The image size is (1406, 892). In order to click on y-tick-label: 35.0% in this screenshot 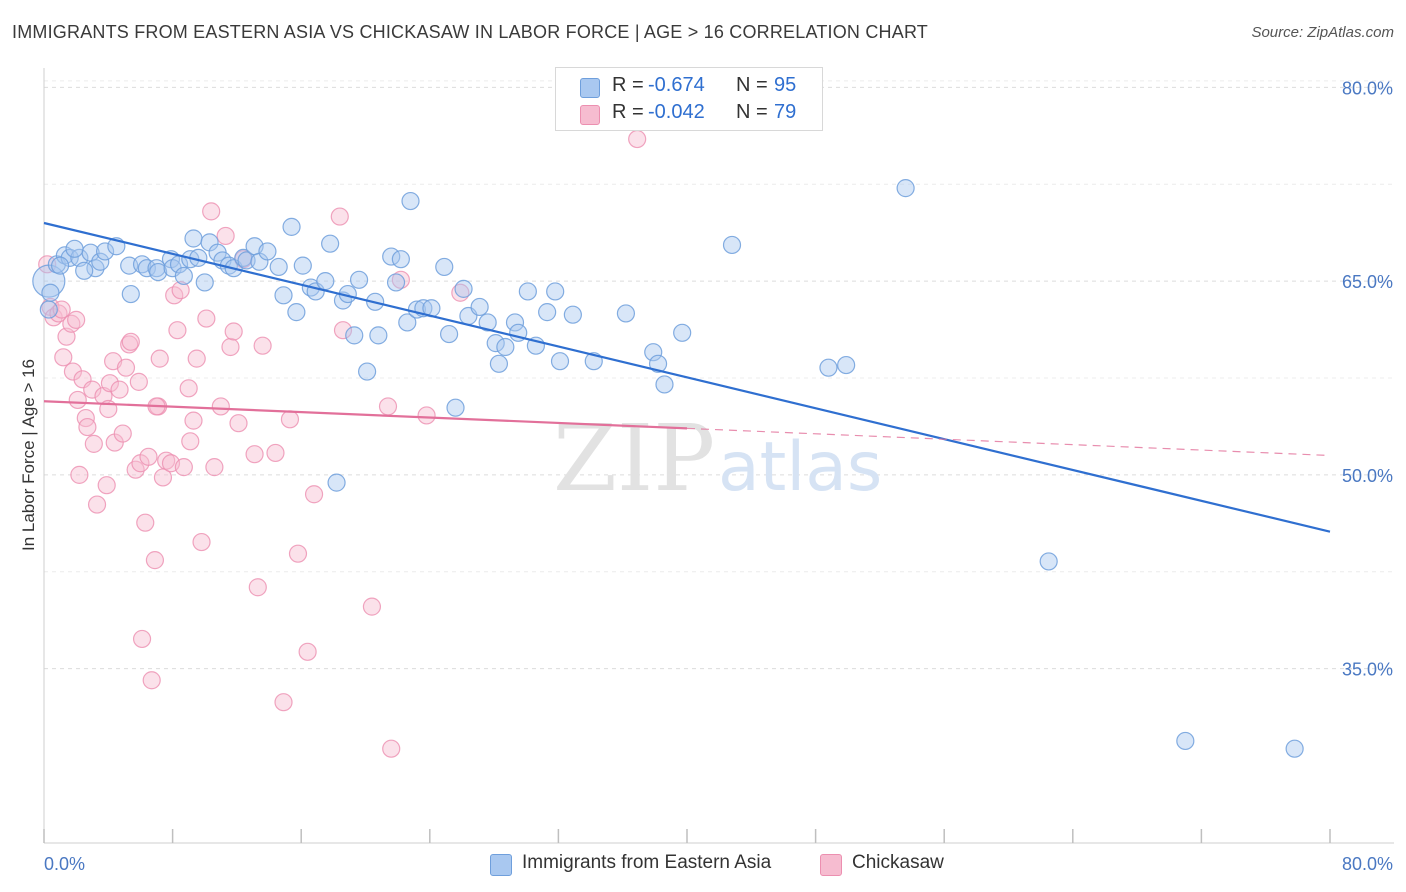, I will do `click(1367, 670)`.